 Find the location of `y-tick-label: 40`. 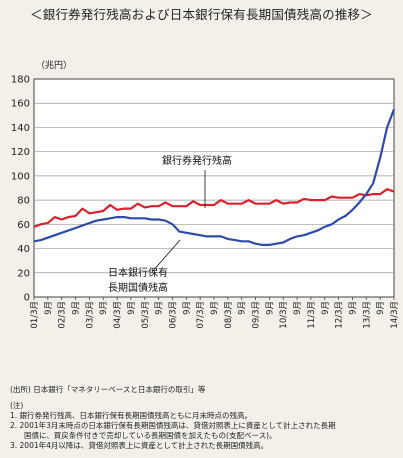

y-tick-label: 40 is located at coordinates (23, 249).